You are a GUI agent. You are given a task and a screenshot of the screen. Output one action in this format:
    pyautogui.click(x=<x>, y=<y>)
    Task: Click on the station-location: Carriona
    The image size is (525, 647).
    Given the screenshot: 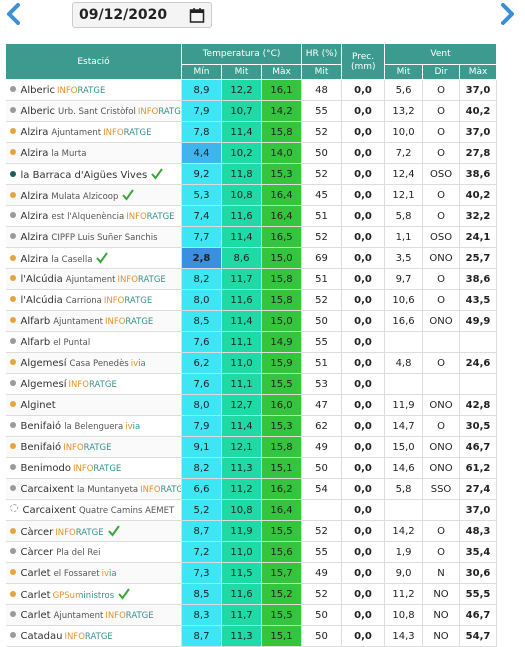 What is the action you would take?
    pyautogui.click(x=83, y=300)
    